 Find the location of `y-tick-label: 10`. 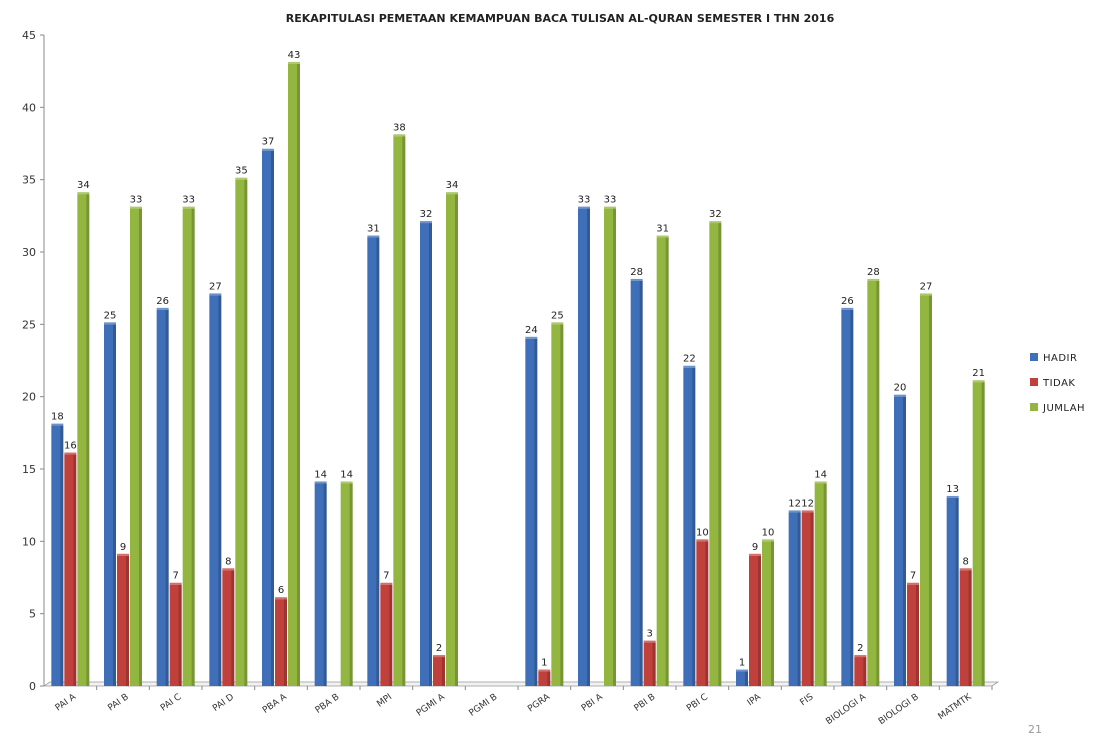

y-tick-label: 10 is located at coordinates (29, 541).